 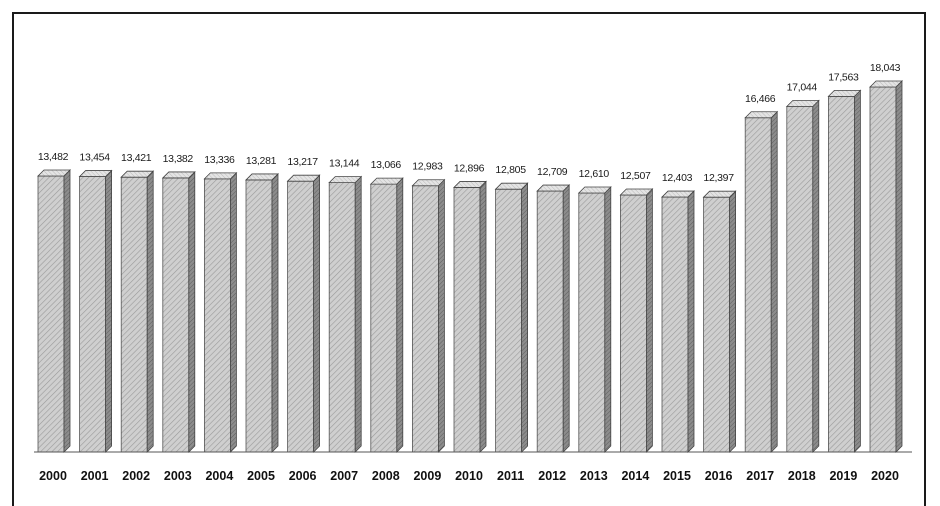 I want to click on bar-side-2006, so click(x=317, y=313).